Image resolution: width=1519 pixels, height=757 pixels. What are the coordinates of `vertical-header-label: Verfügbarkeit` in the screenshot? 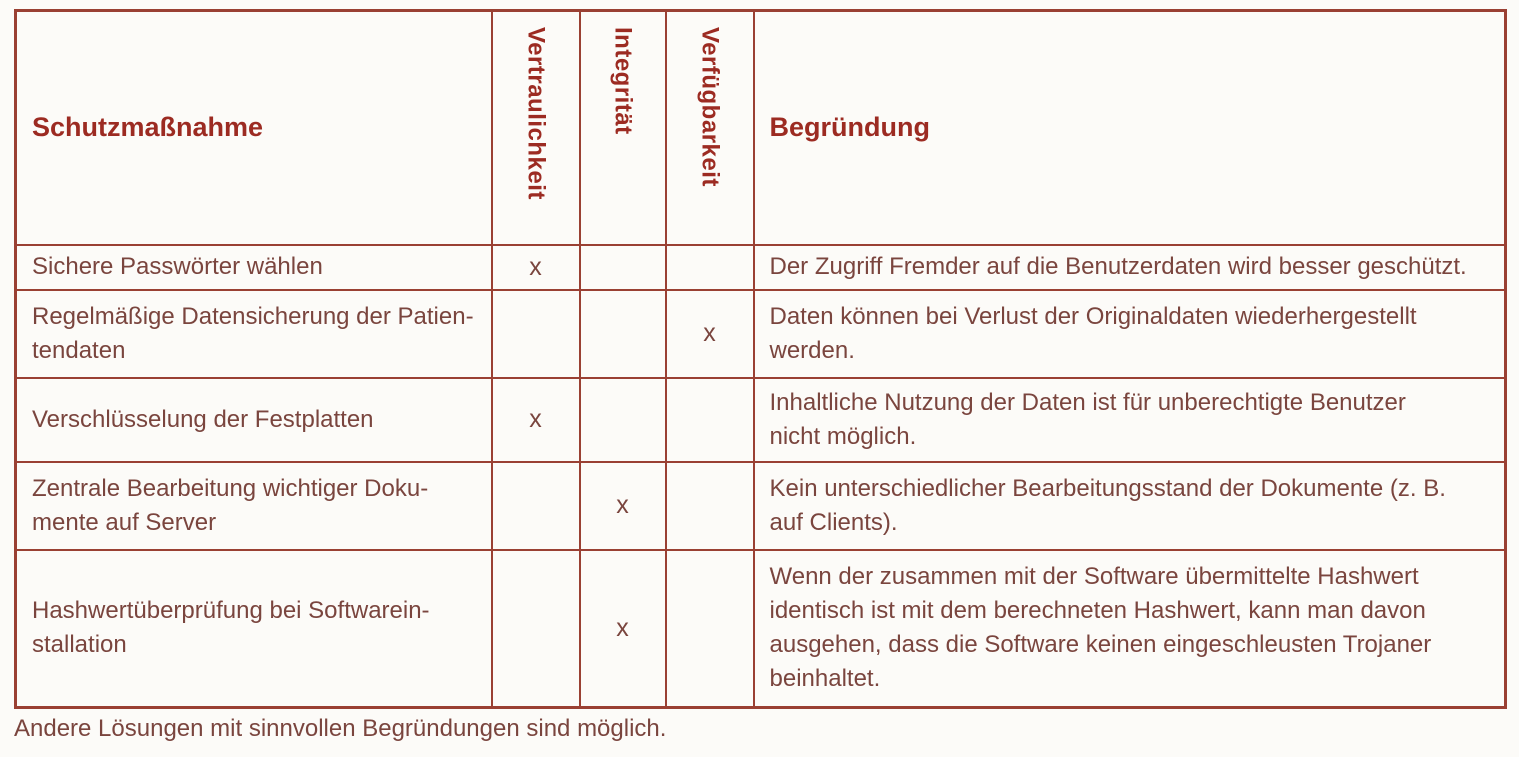 It's located at (710, 107).